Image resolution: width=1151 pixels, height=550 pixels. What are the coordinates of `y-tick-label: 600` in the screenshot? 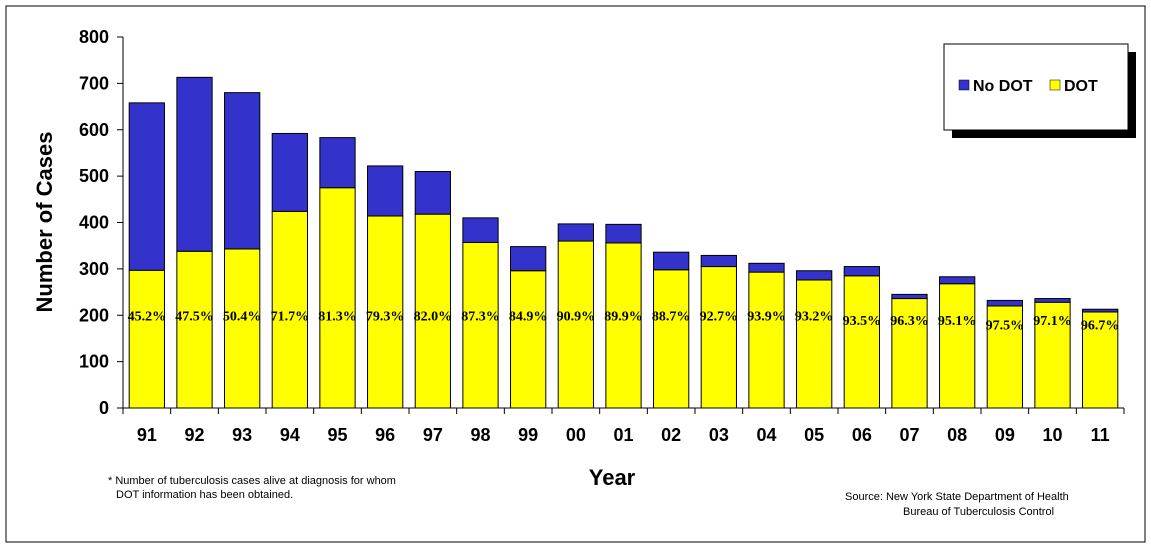 It's located at (94, 130).